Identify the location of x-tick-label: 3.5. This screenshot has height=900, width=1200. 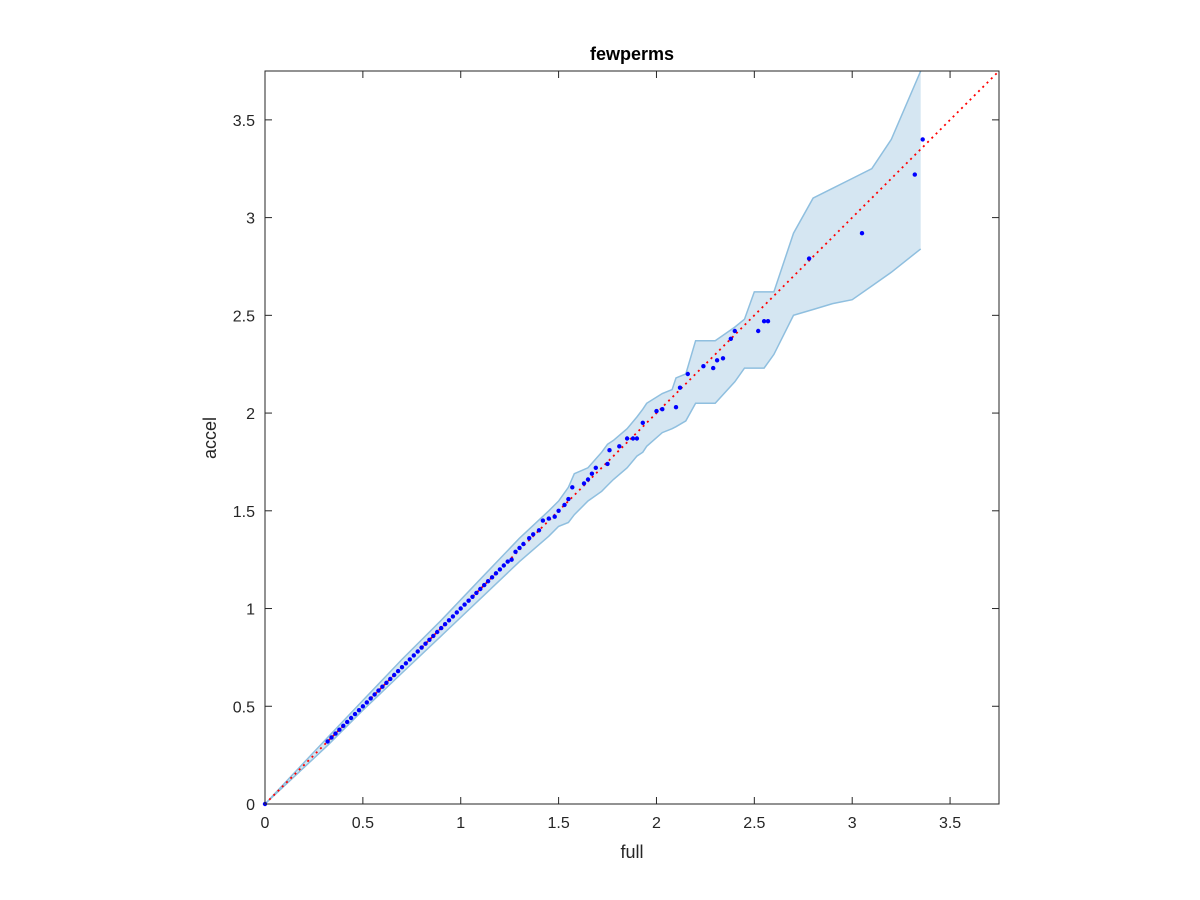
(950, 823).